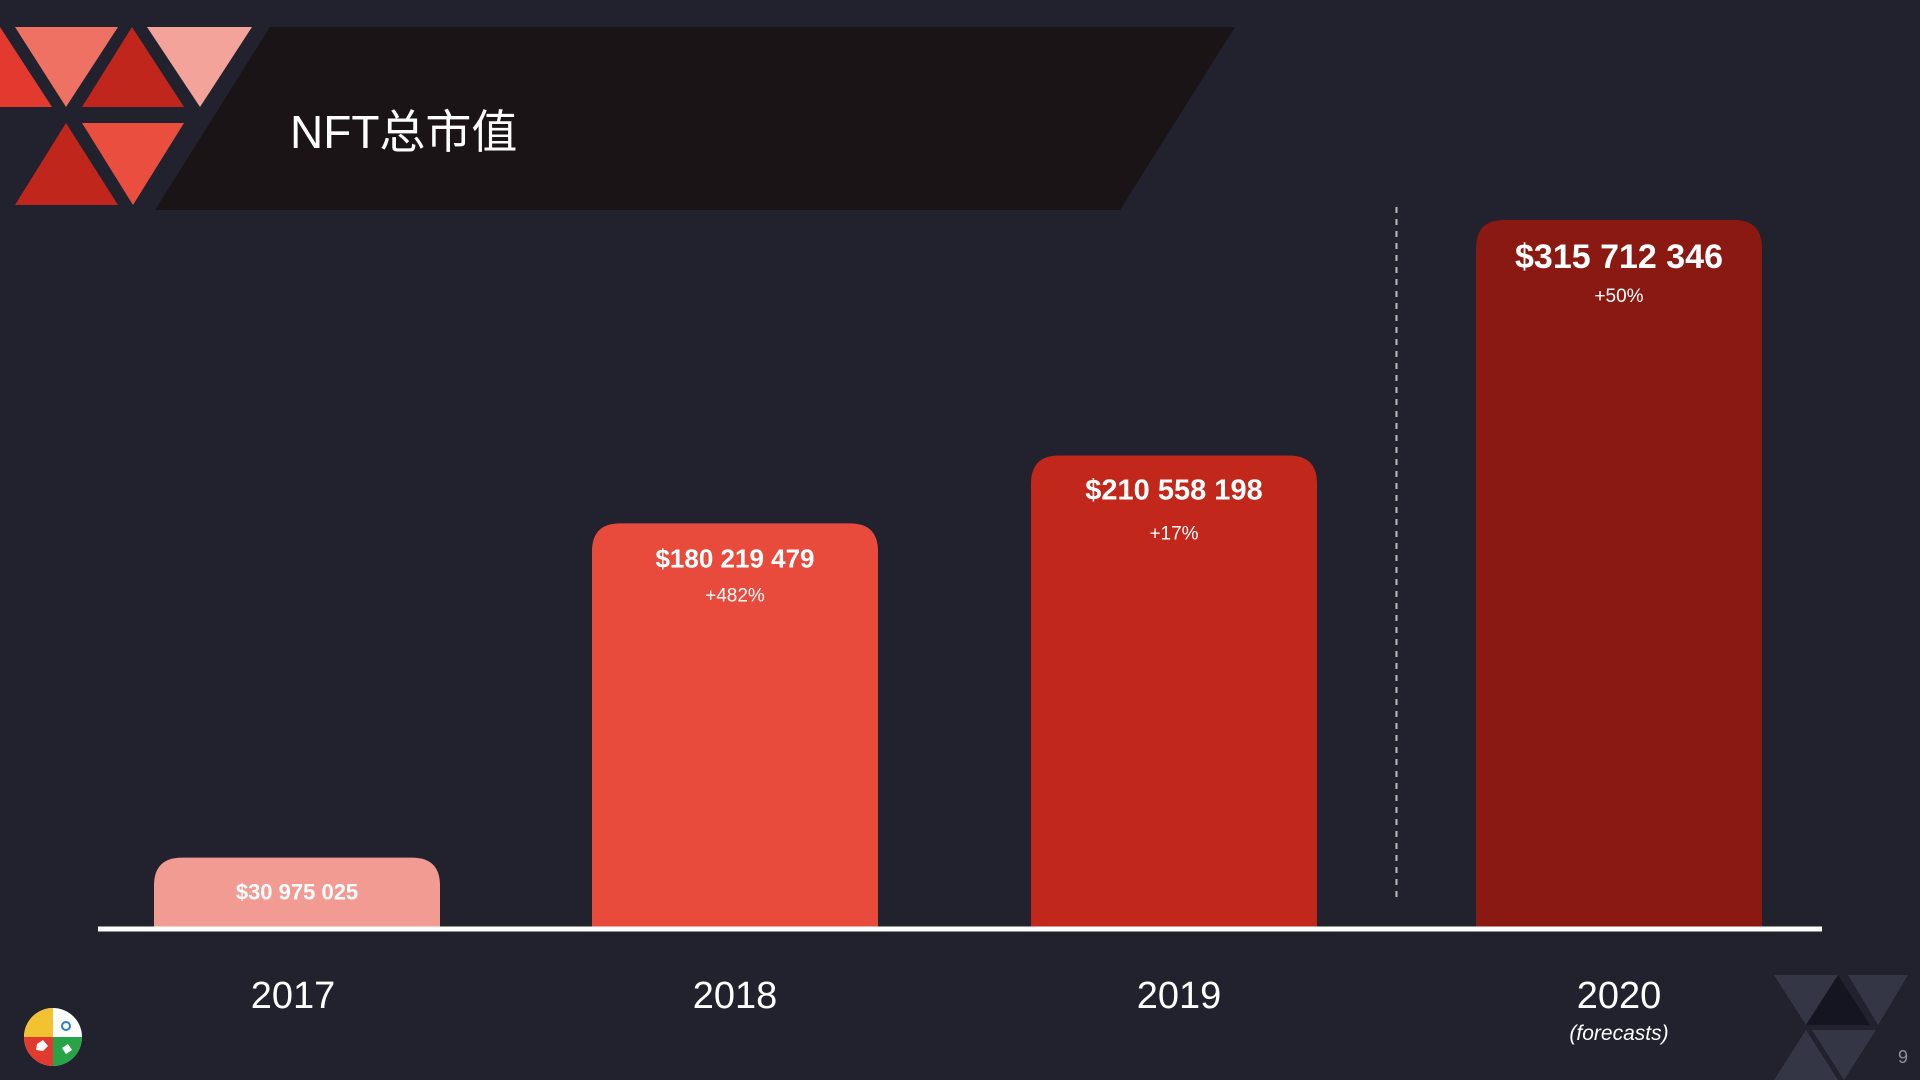 The width and height of the screenshot is (1920, 1080). I want to click on bar-2017, so click(297, 892).